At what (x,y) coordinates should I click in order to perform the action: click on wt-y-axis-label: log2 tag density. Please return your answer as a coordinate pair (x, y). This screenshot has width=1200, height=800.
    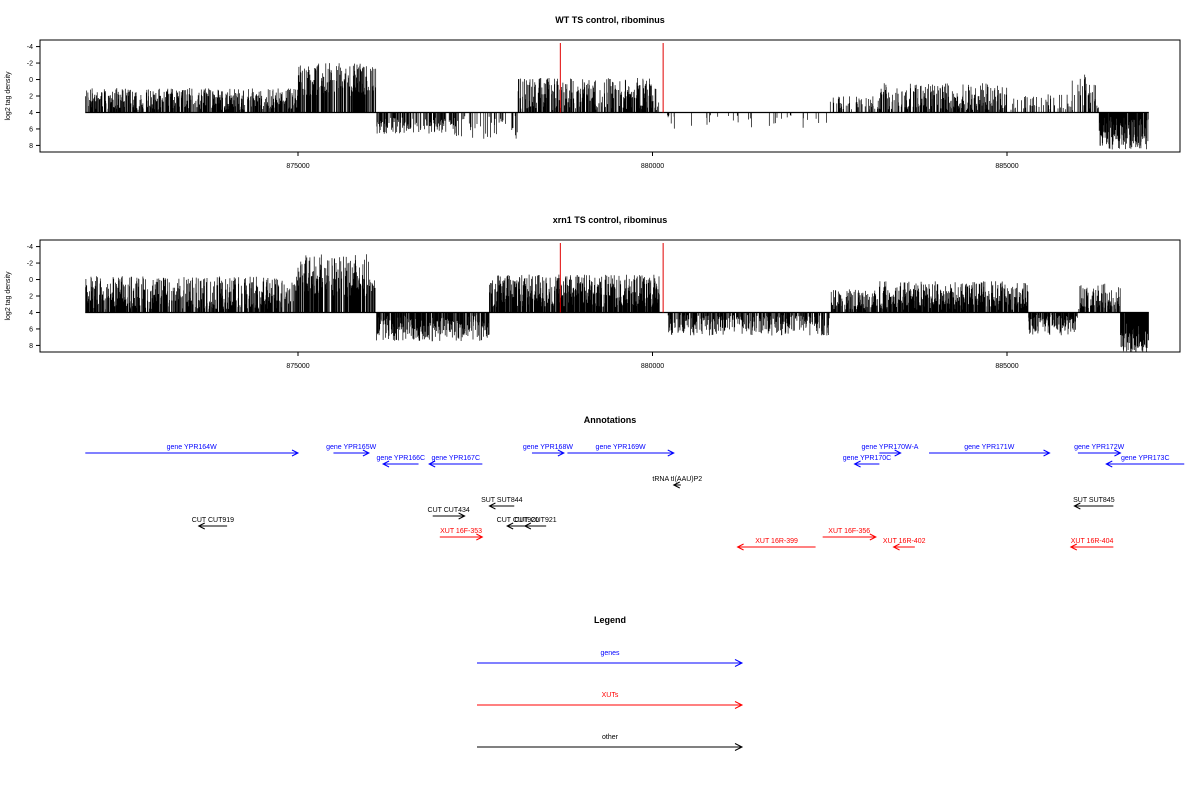
    Looking at the image, I should click on (8, 96).